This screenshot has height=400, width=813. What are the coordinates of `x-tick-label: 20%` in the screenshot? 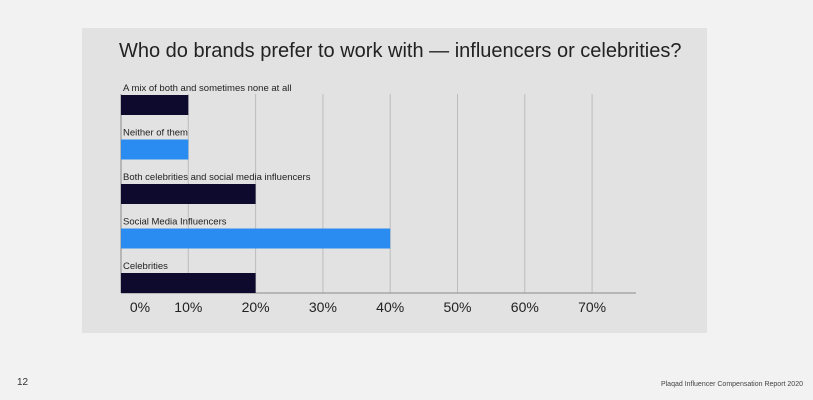 It's located at (256, 307).